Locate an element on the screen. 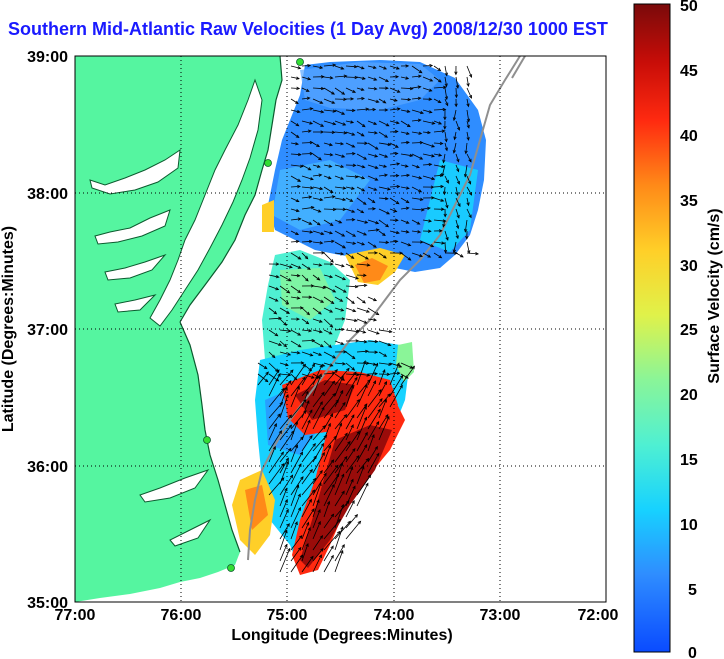 The height and width of the screenshot is (659, 724). colorbar-tick-label: 20 is located at coordinates (689, 395).